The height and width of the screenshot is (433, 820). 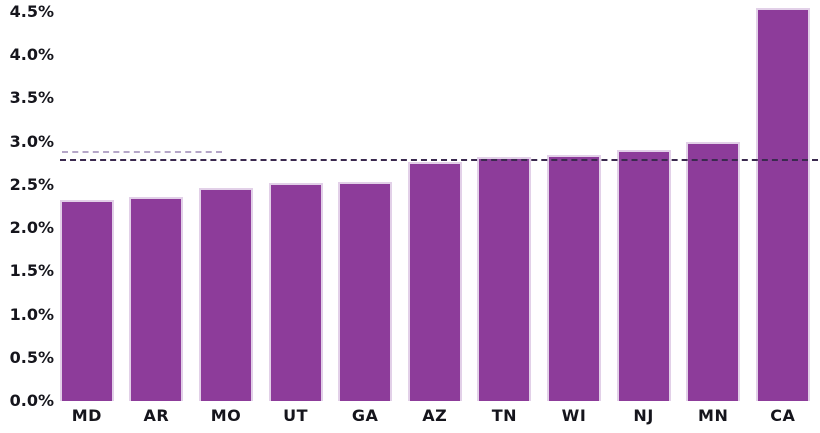 I want to click on x-axis-label-mo: MO, so click(x=226, y=415).